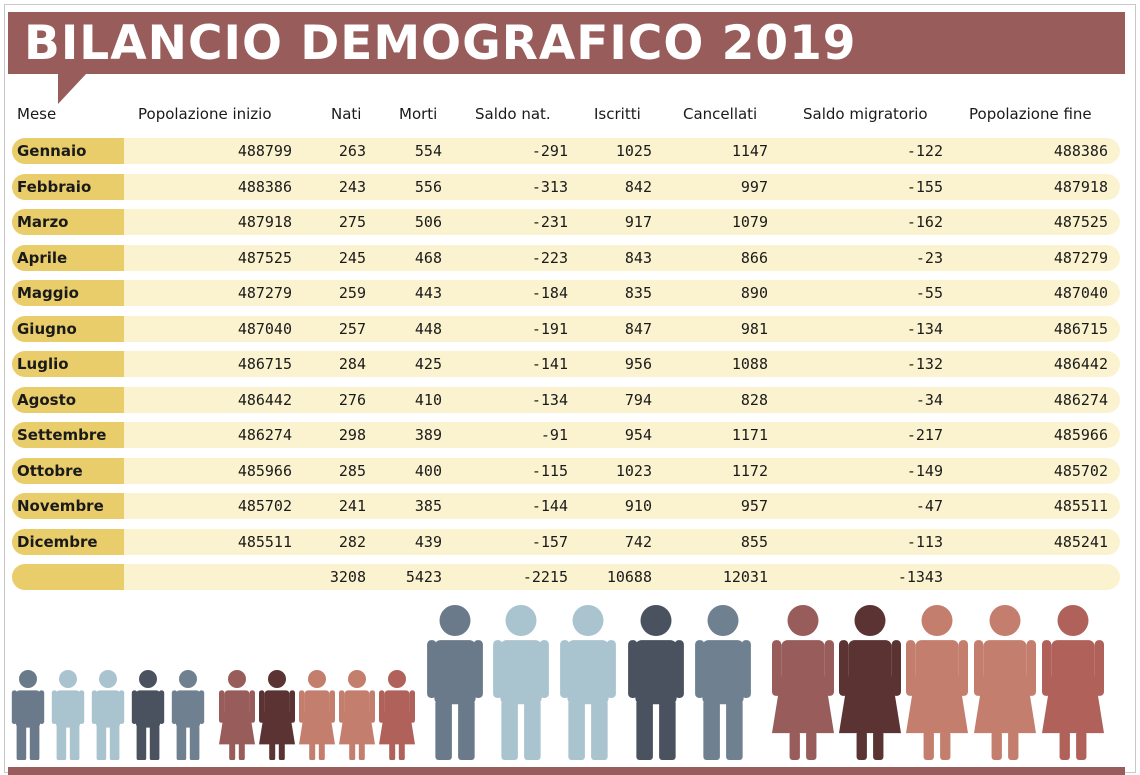 The image size is (1140, 775). Describe the element at coordinates (352, 293) in the screenshot. I see `cell-nati: 259` at that location.